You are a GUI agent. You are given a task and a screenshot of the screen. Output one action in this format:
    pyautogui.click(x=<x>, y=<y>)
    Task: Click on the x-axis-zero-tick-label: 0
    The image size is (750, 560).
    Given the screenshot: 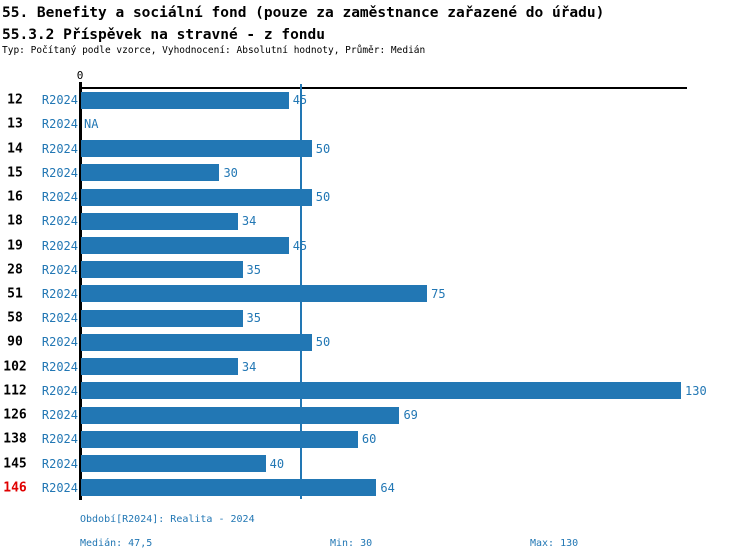 What is the action you would take?
    pyautogui.click(x=80, y=75)
    